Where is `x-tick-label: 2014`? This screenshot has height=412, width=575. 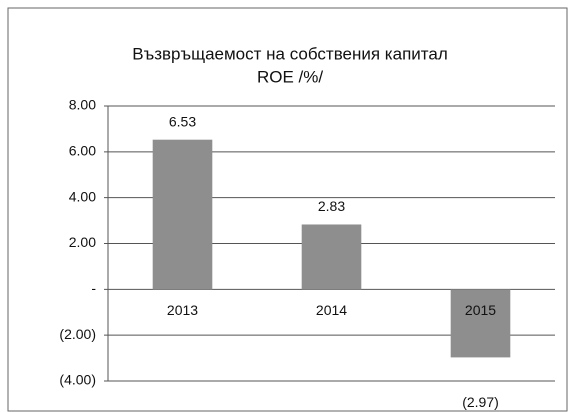 x-tick-label: 2014 is located at coordinates (331, 310).